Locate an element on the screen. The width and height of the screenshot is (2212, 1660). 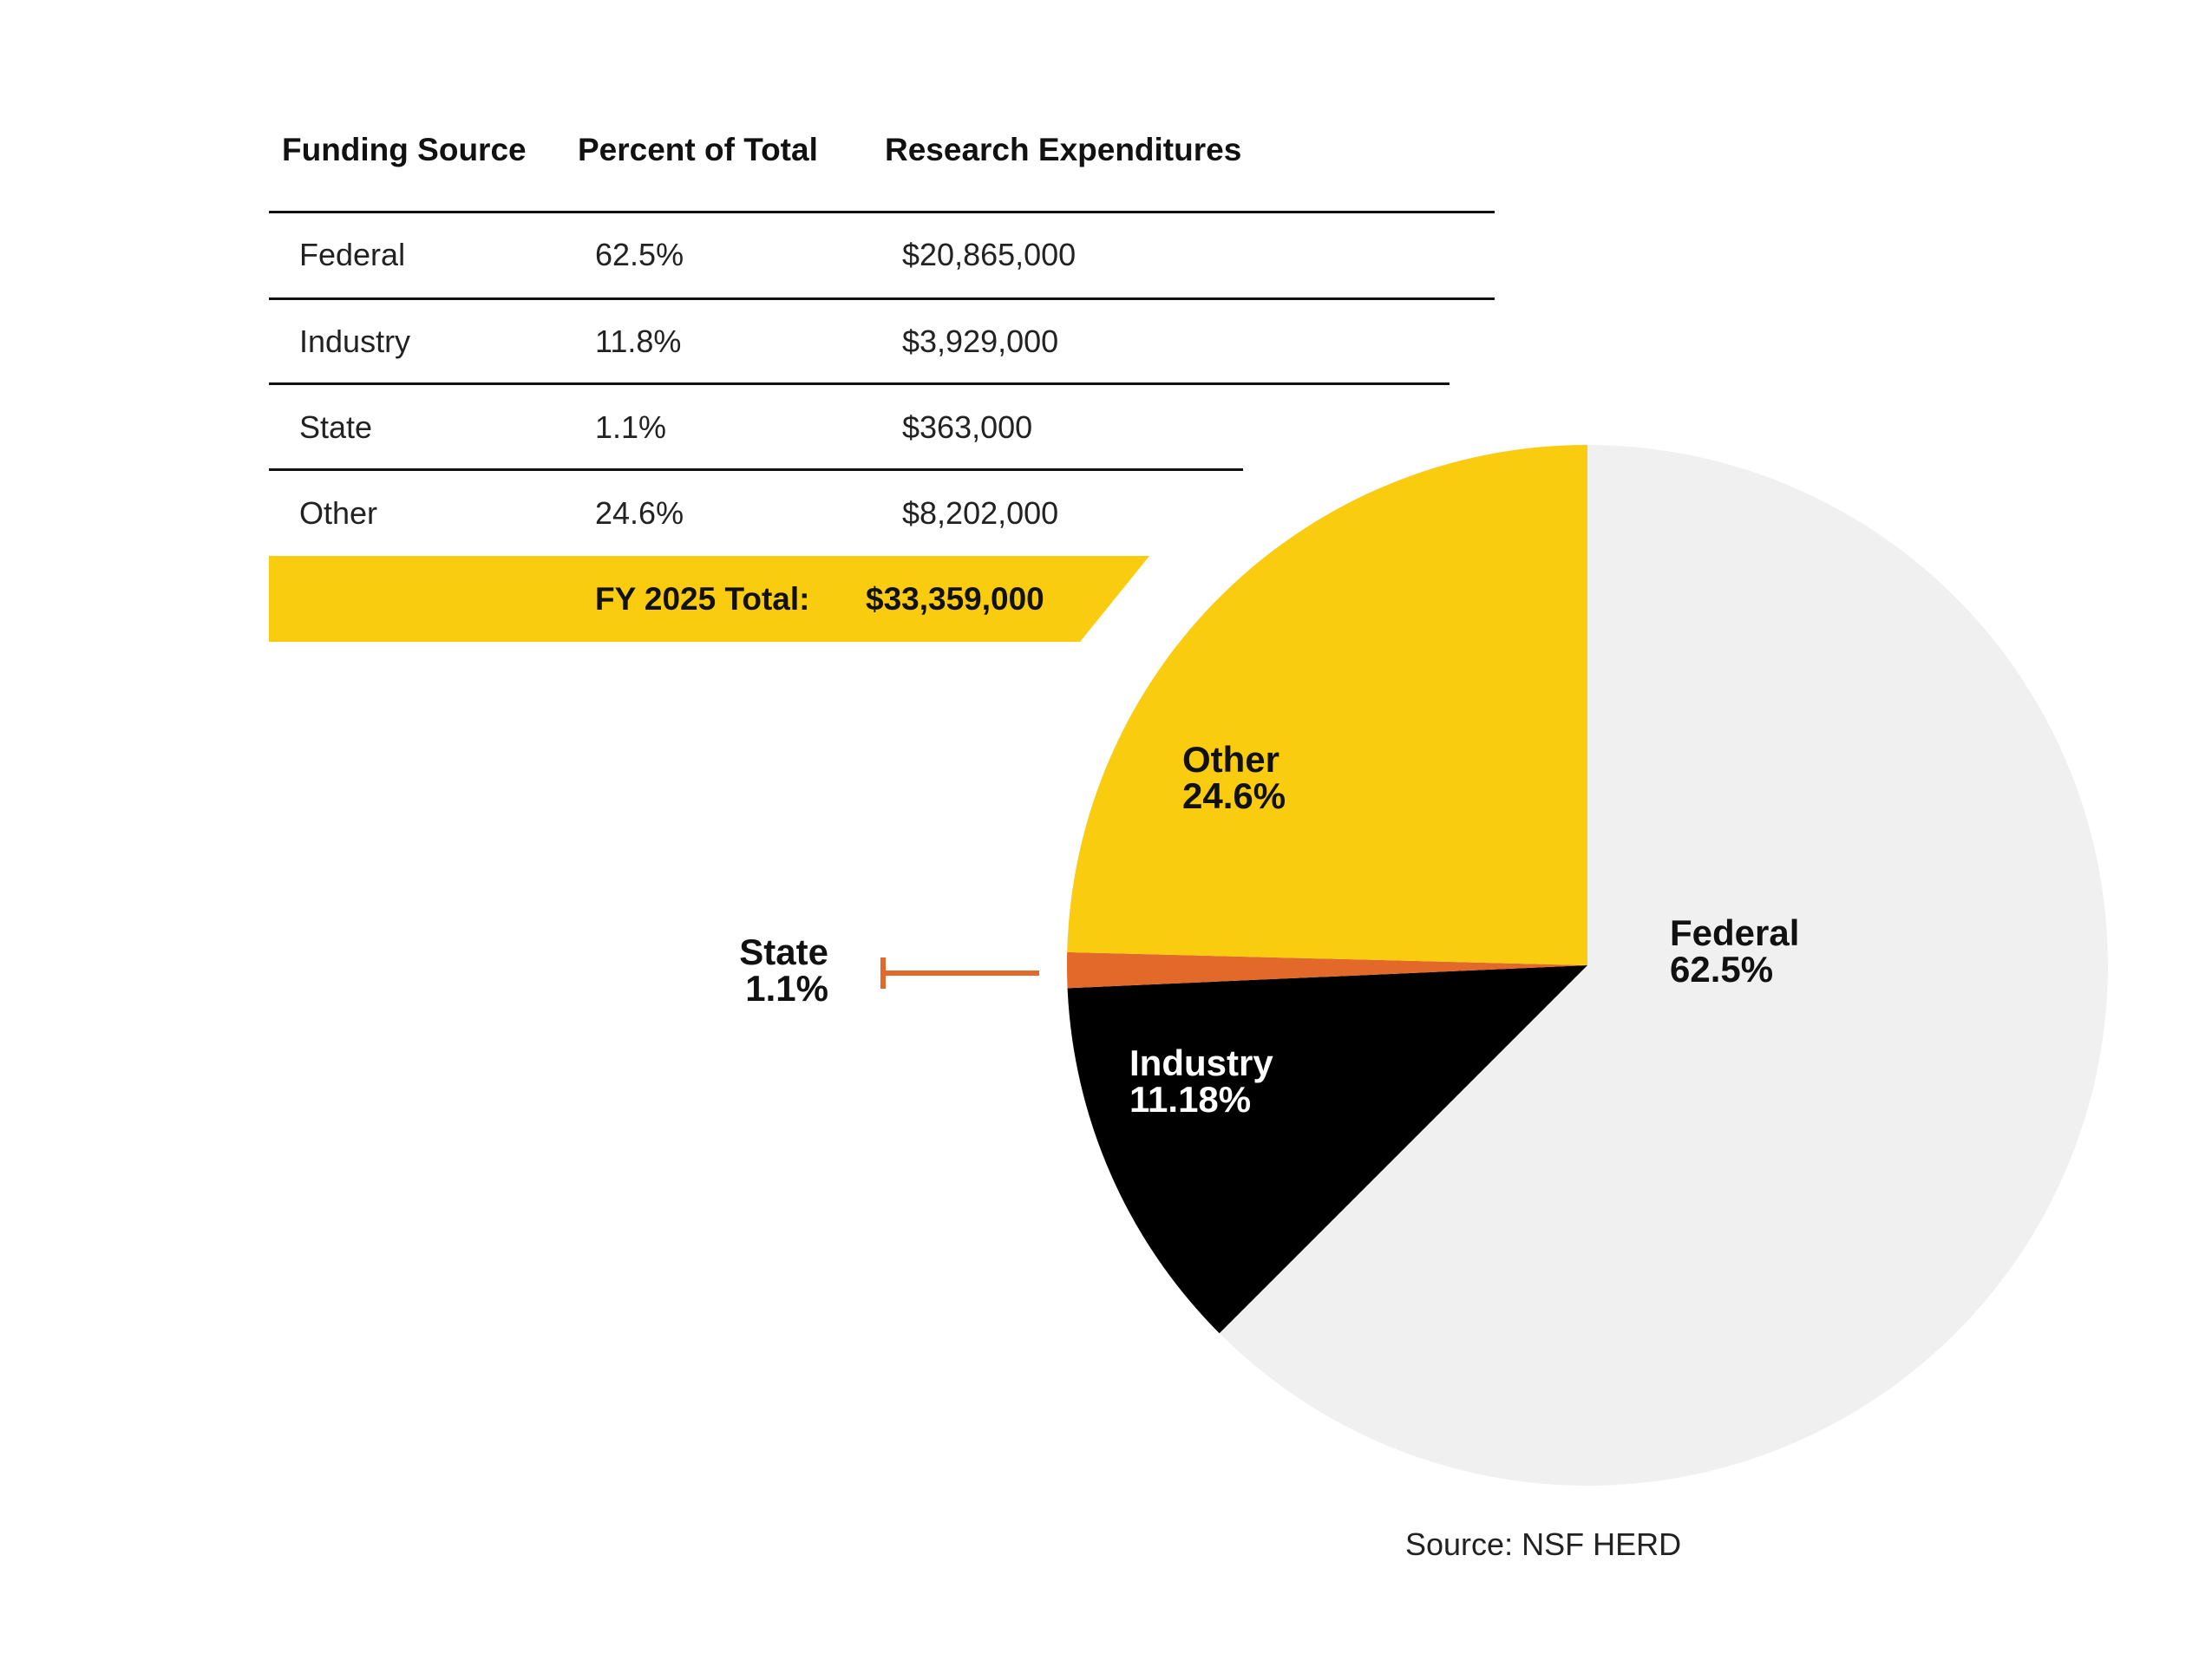
total-label: FY 2025 Total: is located at coordinates (702, 599).